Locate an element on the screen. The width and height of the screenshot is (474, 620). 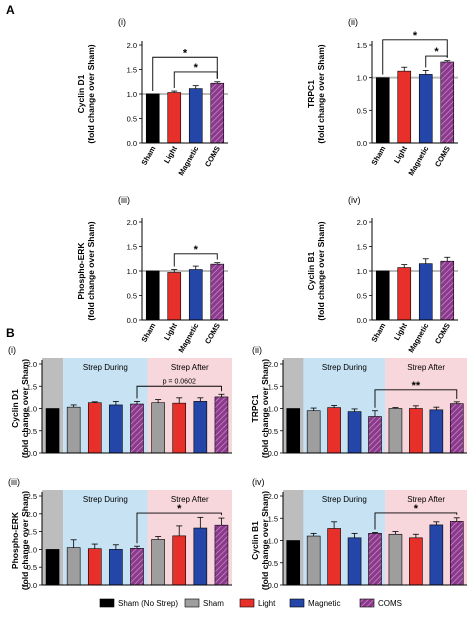
subpanel-label: (i) is located at coordinates (12, 350).